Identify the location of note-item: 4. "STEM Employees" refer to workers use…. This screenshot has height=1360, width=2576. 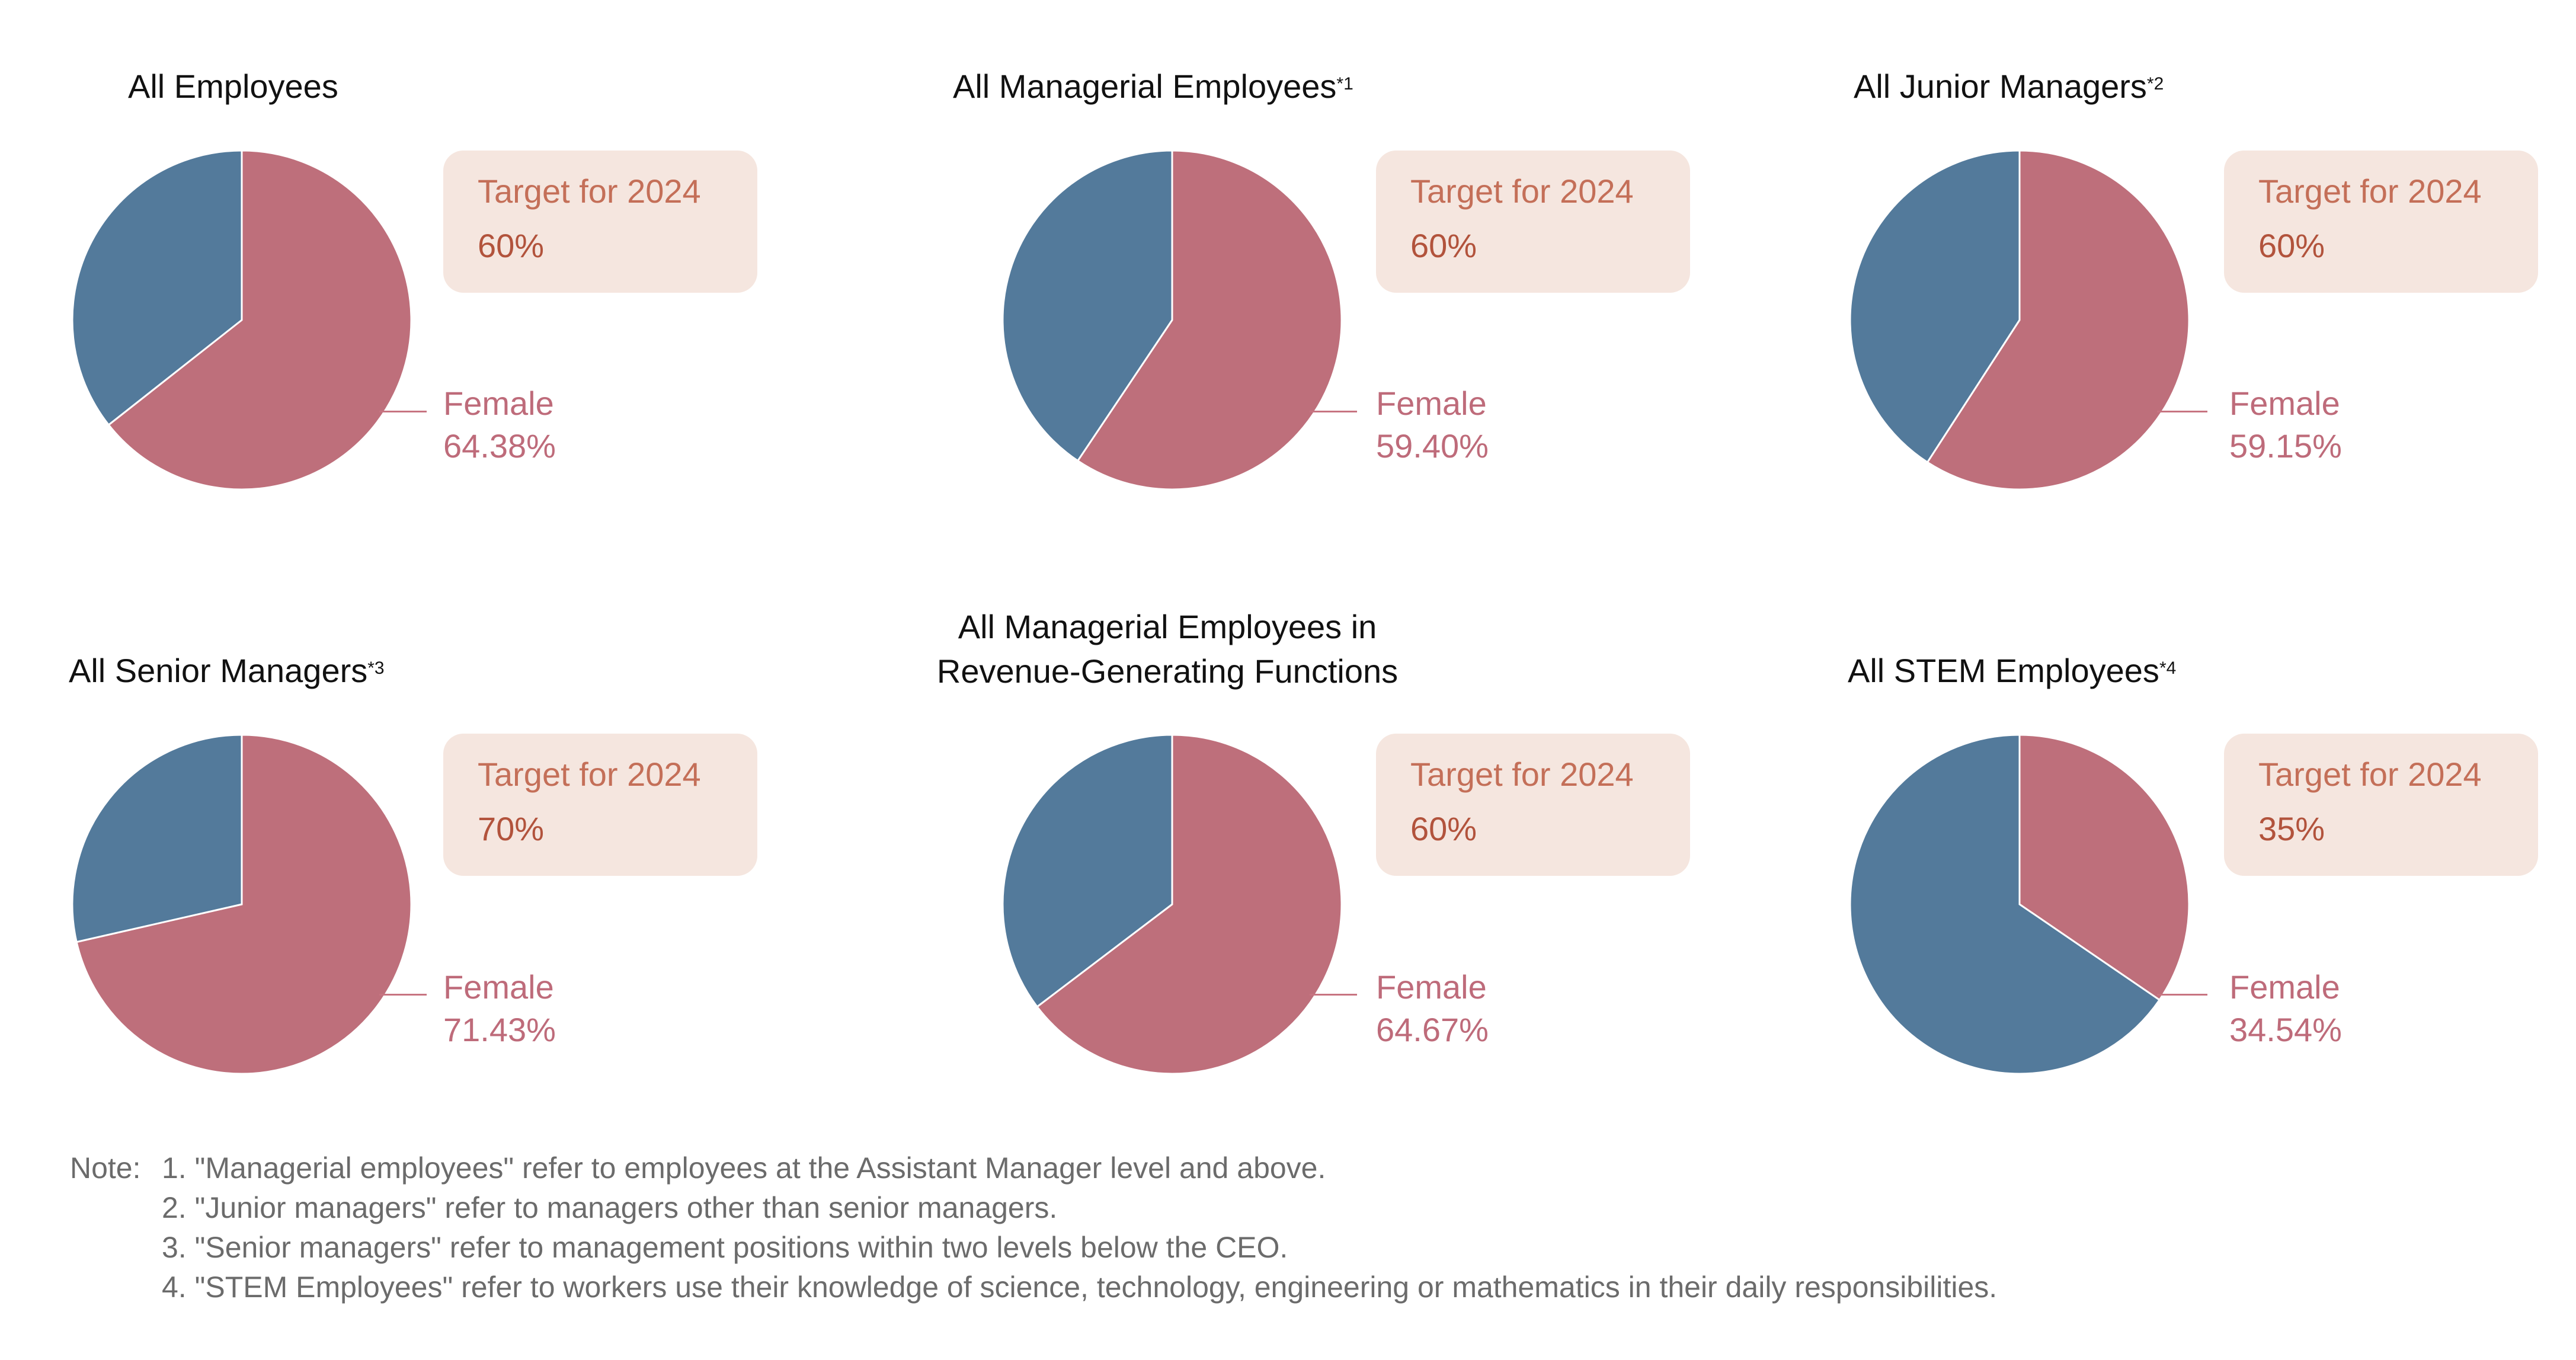
(1080, 1287).